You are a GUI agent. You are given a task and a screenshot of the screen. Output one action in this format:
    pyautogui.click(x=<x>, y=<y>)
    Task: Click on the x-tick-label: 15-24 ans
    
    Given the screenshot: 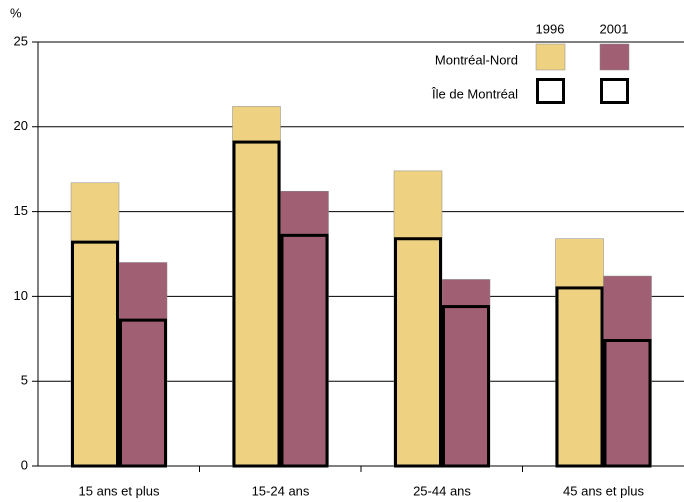 What is the action you would take?
    pyautogui.click(x=281, y=490)
    